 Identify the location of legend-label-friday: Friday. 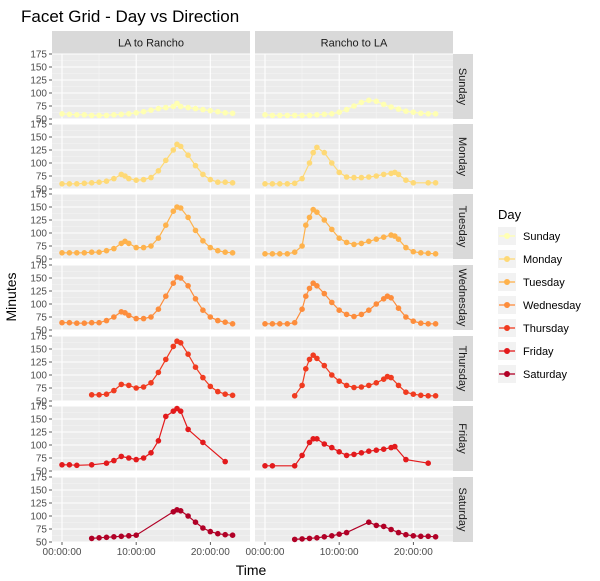
(538, 352).